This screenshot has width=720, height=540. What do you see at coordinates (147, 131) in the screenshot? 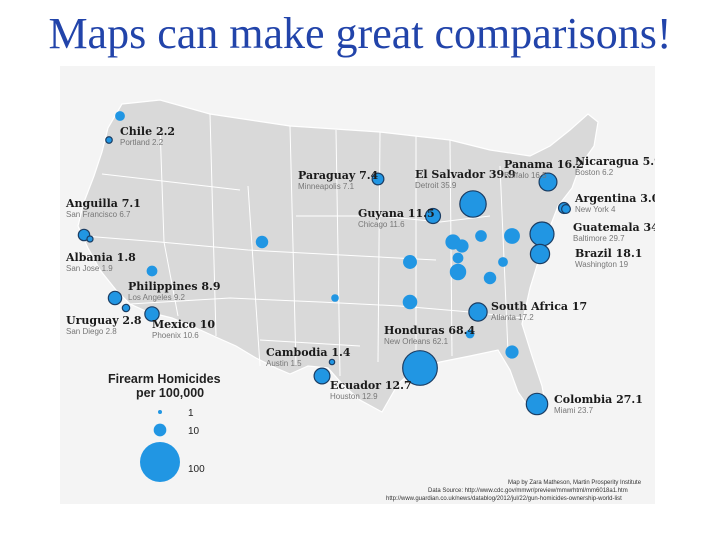
I see `country-label: Chile 2.2` at bounding box center [147, 131].